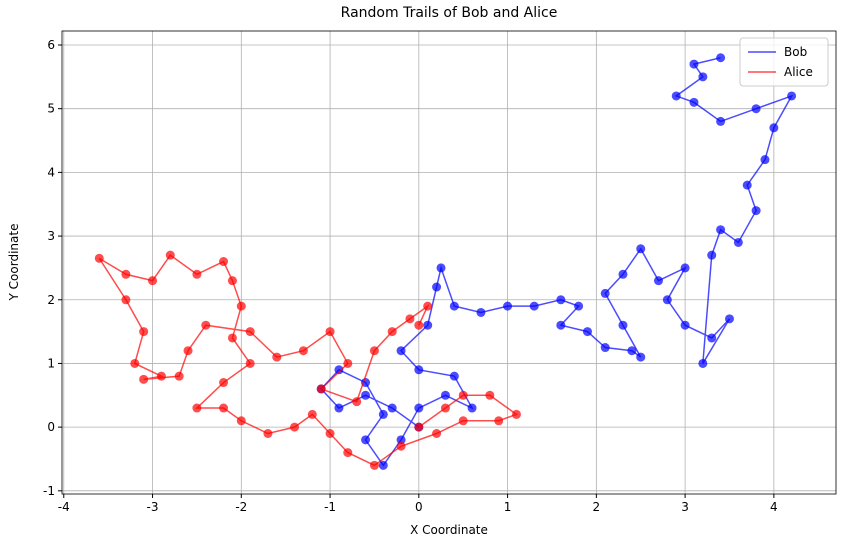 Image resolution: width=844 pixels, height=551 pixels. I want to click on x-tick-label: 0, so click(419, 507).